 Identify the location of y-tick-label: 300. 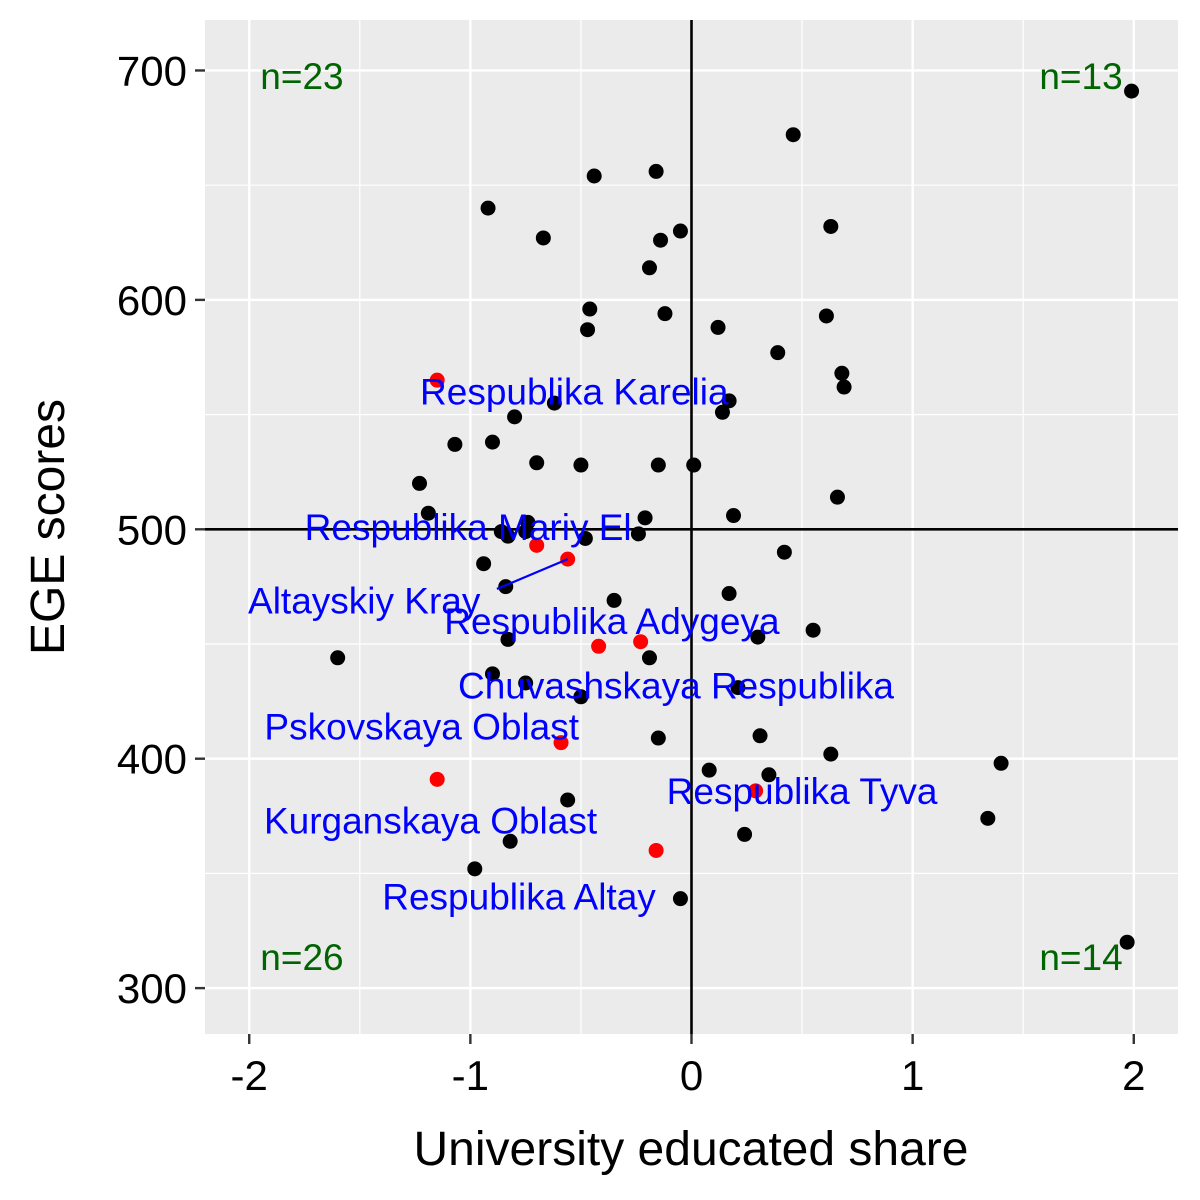
(152, 988).